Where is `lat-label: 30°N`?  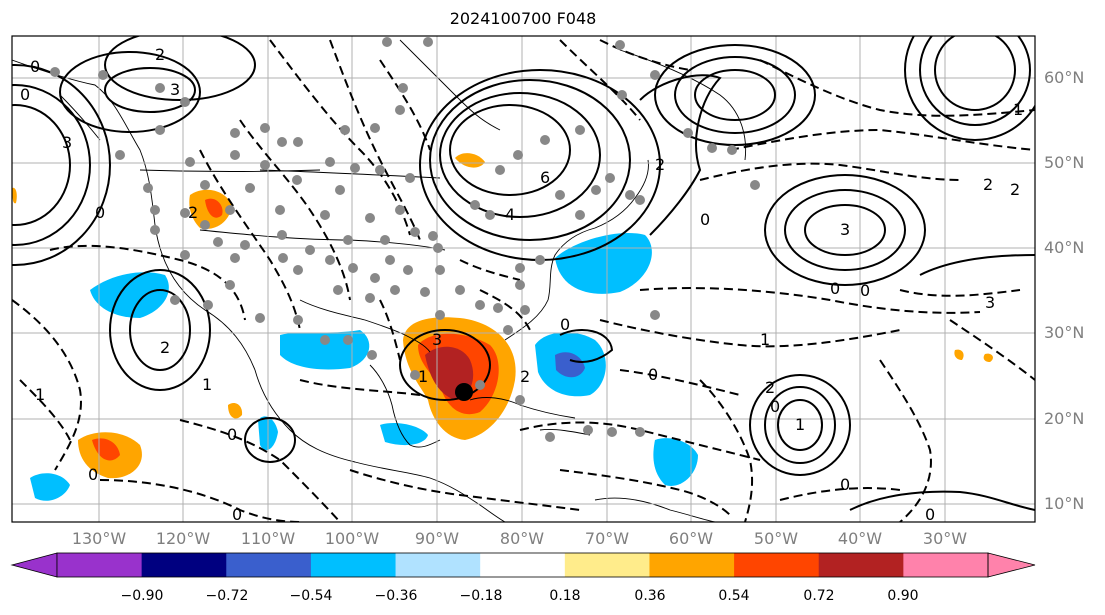 lat-label: 30°N is located at coordinates (1064, 332).